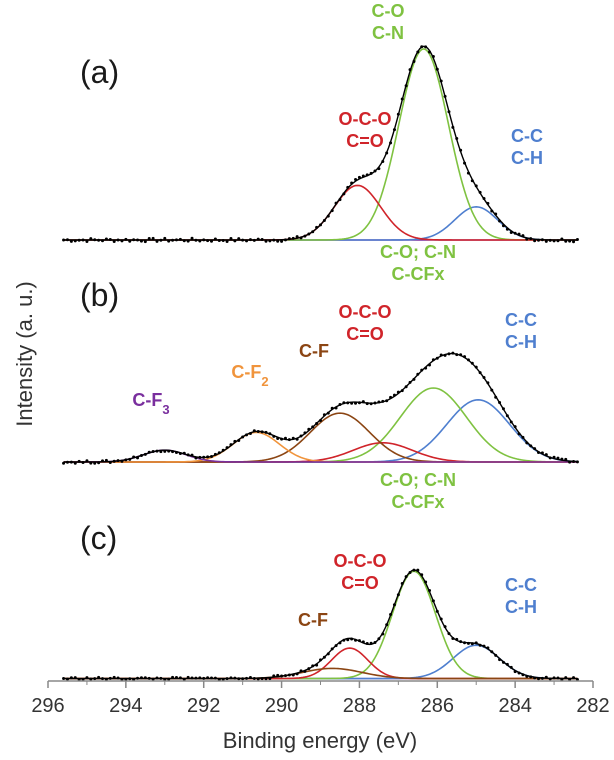 This screenshot has height=760, width=614. What do you see at coordinates (203, 706) in the screenshot?
I see `x-tick-label: 292` at bounding box center [203, 706].